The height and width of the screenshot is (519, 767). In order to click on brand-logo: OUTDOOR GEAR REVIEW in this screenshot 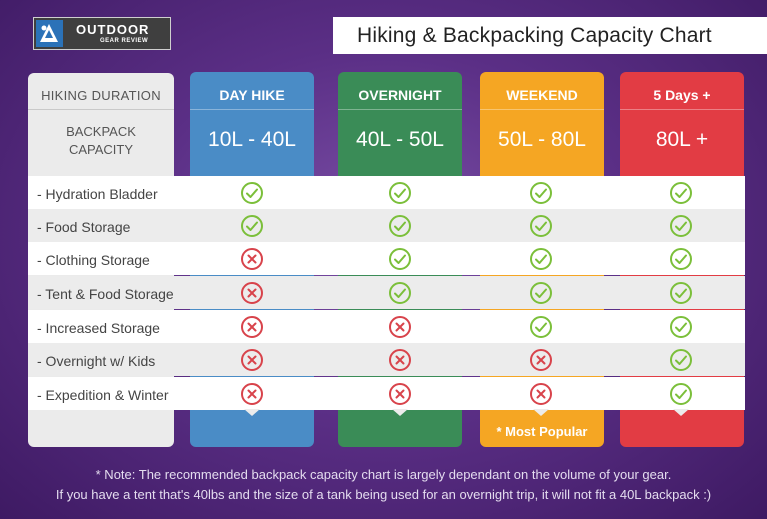, I will do `click(102, 33)`.